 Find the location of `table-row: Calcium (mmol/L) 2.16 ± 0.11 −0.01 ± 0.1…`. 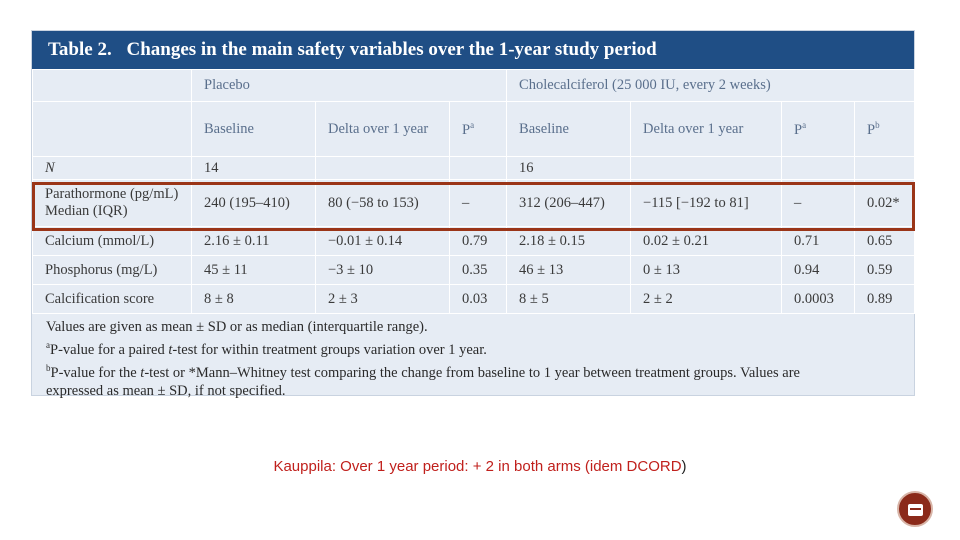

table-row: Calcium (mmol/L) 2.16 ± 0.11 −0.01 ± 0.1… is located at coordinates (474, 241).